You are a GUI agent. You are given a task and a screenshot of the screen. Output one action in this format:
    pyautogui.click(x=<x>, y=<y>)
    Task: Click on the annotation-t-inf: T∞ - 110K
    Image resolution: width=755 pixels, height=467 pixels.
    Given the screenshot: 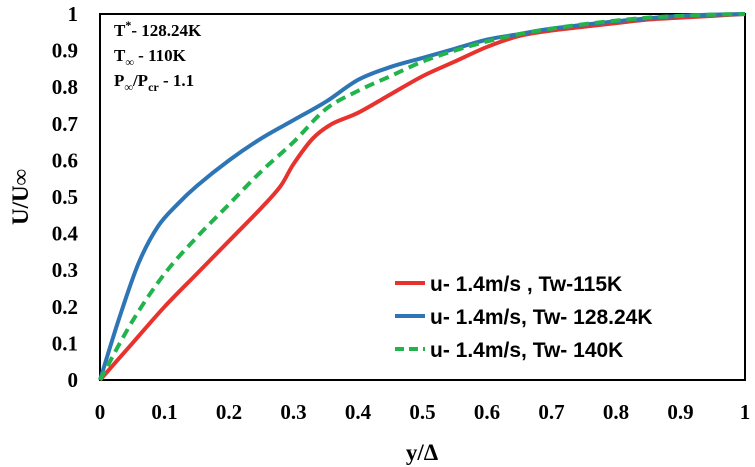 What is the action you would take?
    pyautogui.click(x=150, y=57)
    